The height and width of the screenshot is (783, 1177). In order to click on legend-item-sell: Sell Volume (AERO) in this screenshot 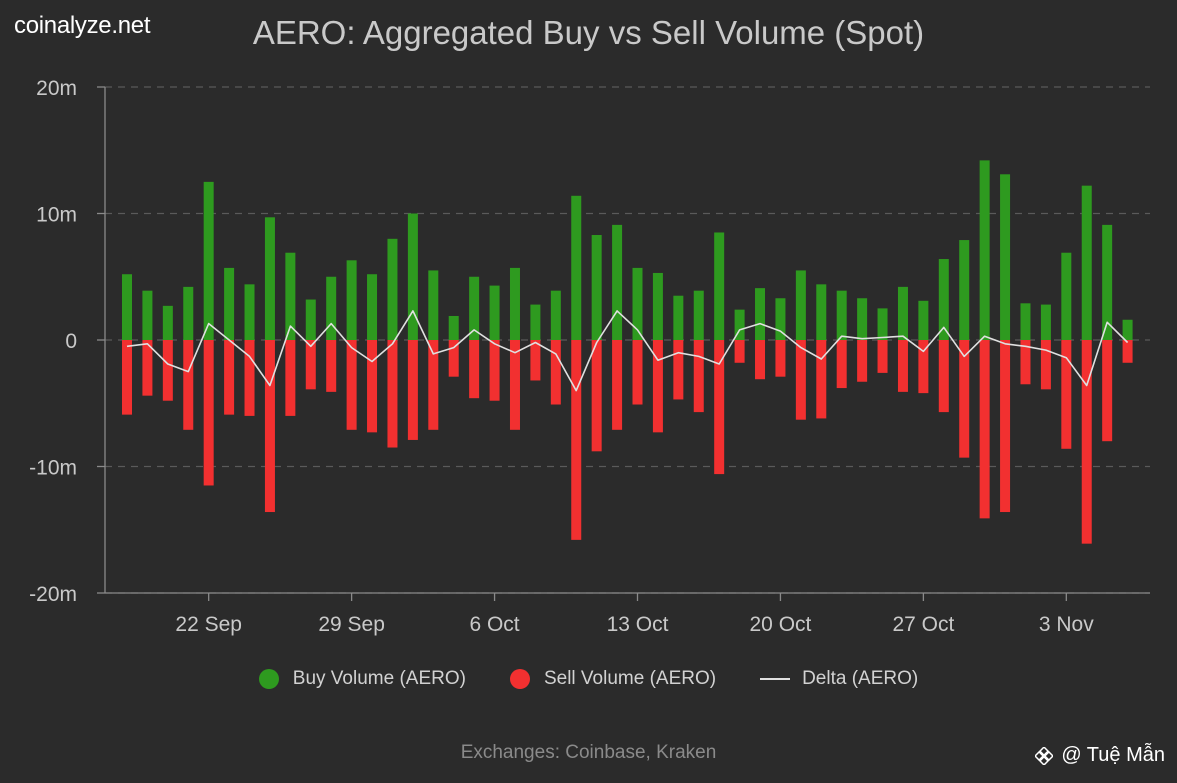, I will do `click(613, 679)`.